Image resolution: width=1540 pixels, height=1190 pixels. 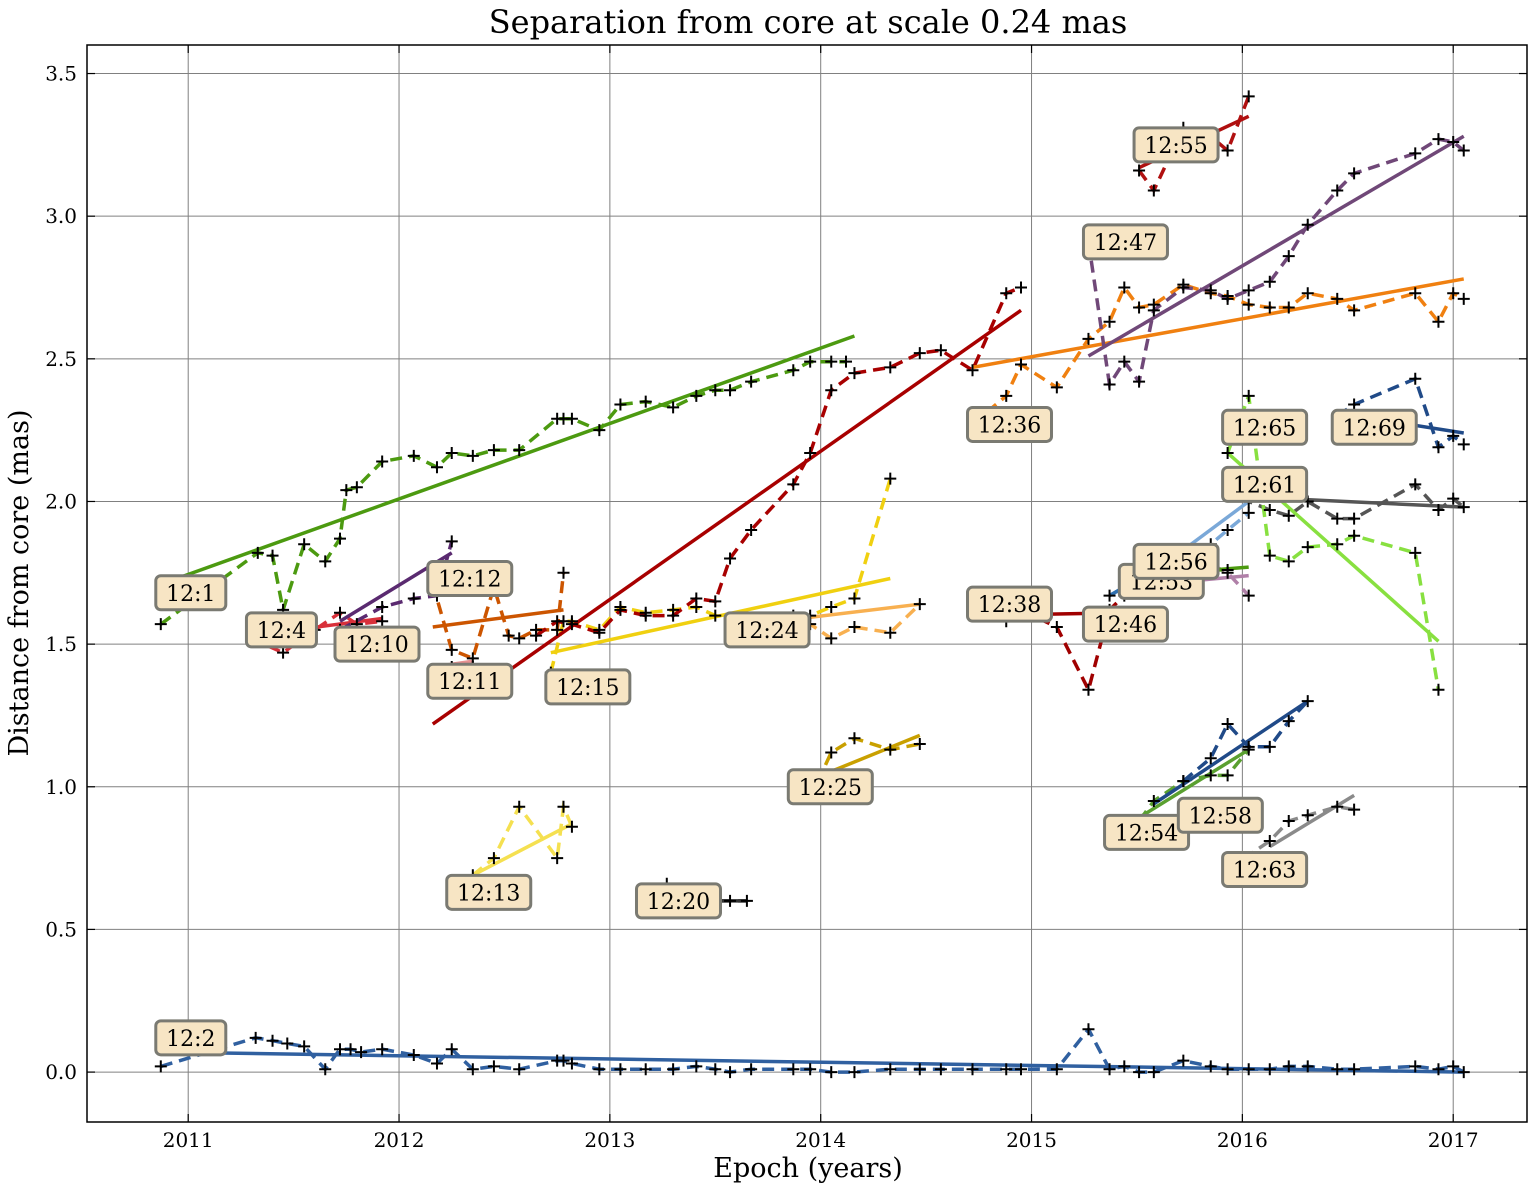 What do you see at coordinates (1010, 604) in the screenshot?
I see `component-label: 12:38` at bounding box center [1010, 604].